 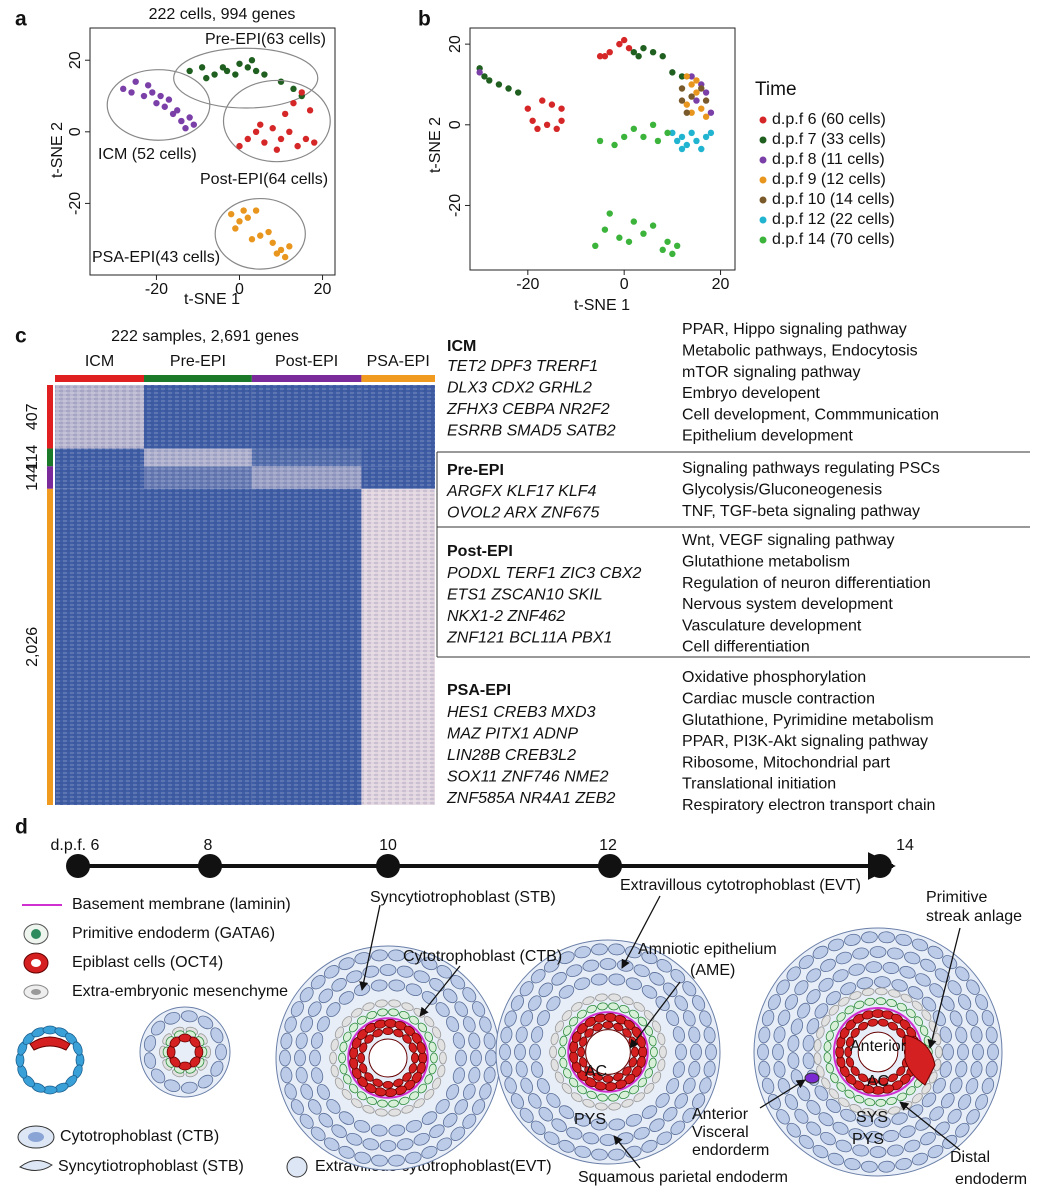 What do you see at coordinates (521, 491) in the screenshot?
I see `gene-list: ARGFX KLF17 KLF4` at bounding box center [521, 491].